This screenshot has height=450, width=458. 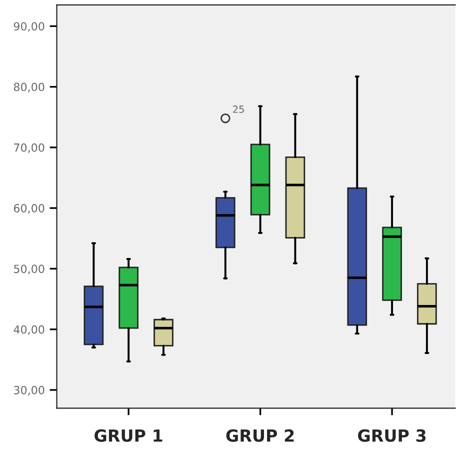 I want to click on y-tick-label: 50,00, so click(x=29, y=269).